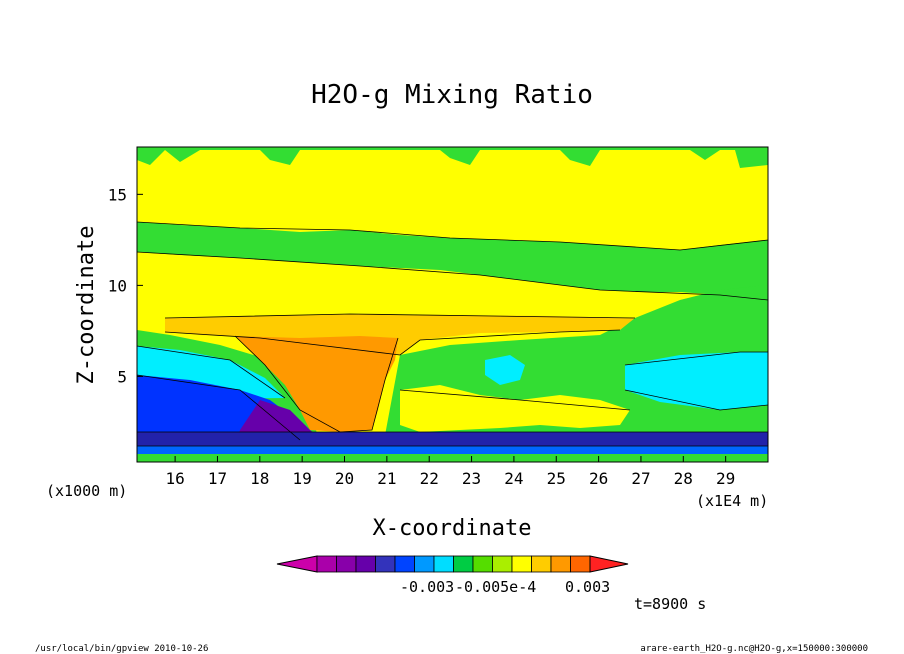  I want to click on band-orange-core, so click(316, 384).